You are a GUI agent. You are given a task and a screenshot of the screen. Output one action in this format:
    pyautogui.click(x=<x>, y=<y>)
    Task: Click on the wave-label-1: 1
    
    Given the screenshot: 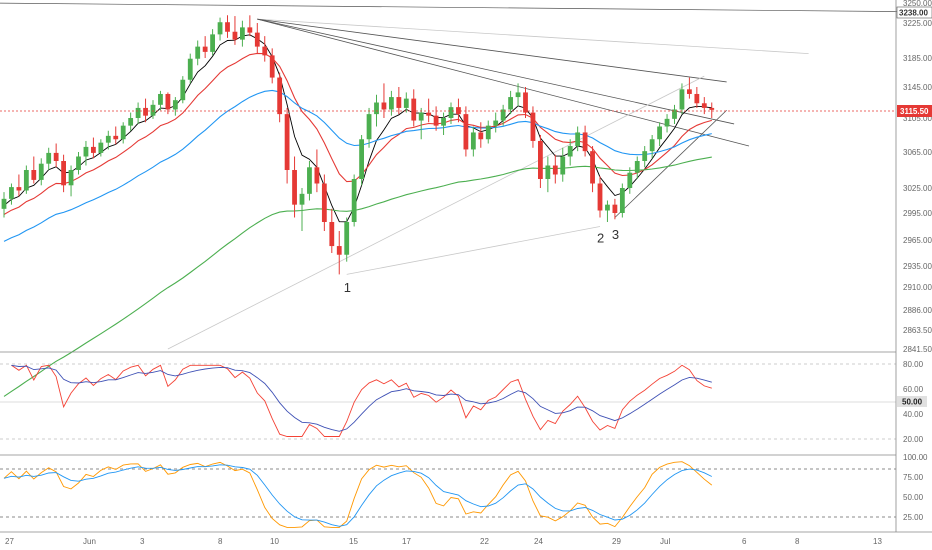 What is the action you would take?
    pyautogui.click(x=347, y=287)
    